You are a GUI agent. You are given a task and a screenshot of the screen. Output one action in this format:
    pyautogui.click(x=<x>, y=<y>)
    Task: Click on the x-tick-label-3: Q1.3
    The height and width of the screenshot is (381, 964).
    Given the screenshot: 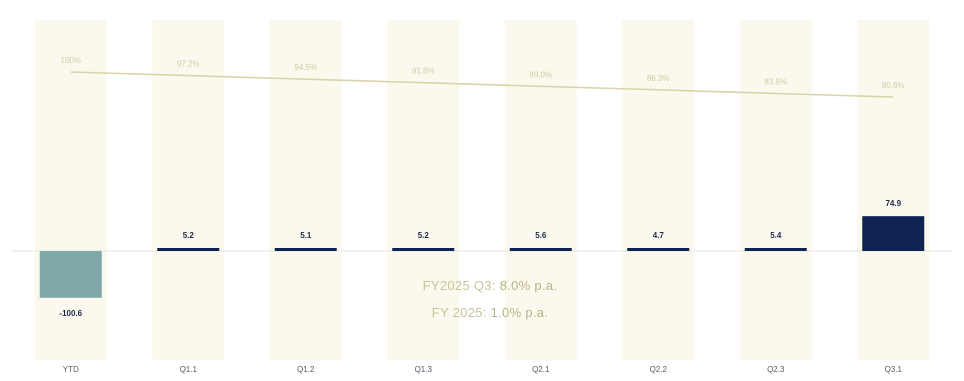 What is the action you would take?
    pyautogui.click(x=424, y=369)
    